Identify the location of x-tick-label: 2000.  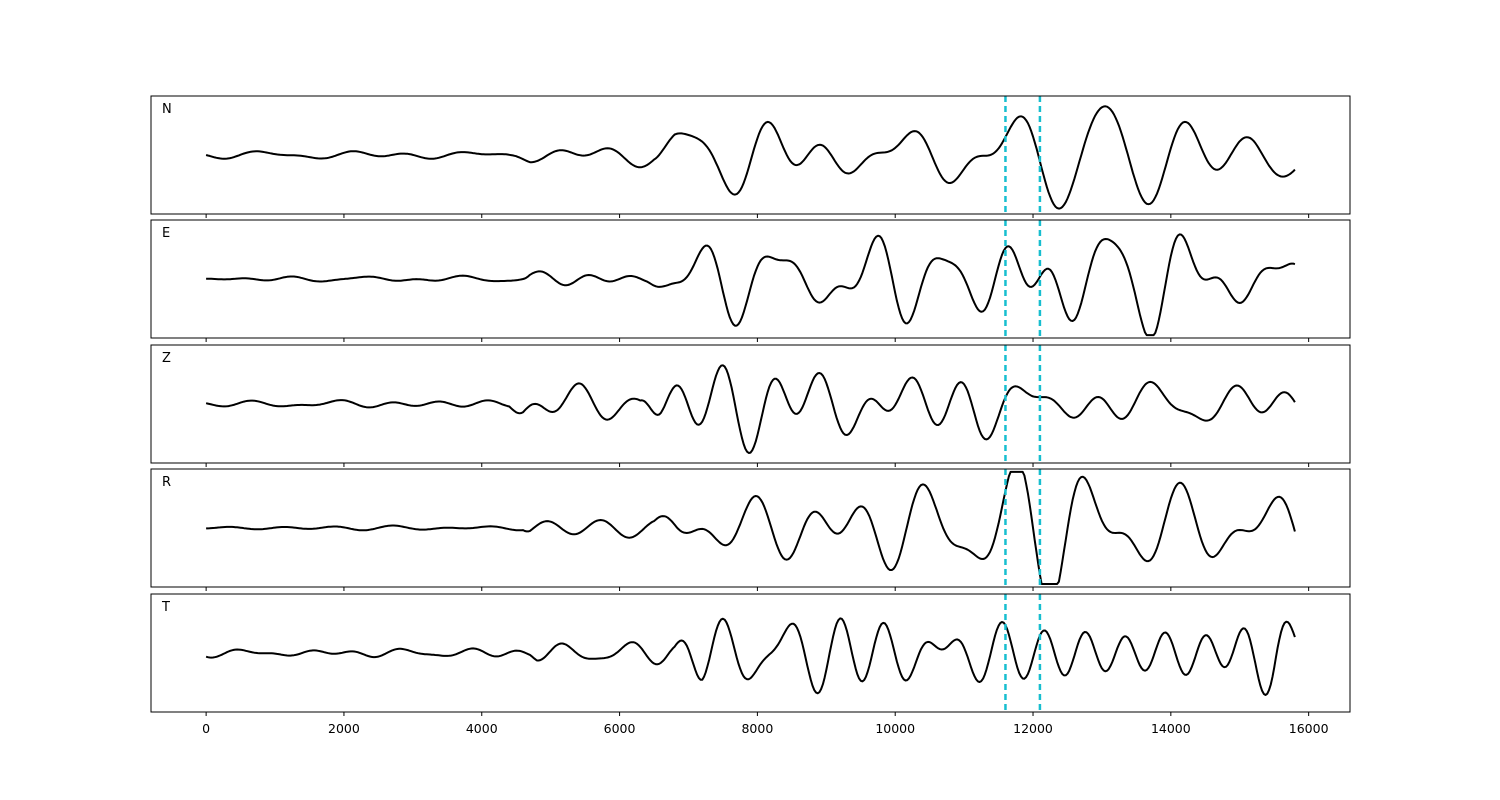
(344, 728).